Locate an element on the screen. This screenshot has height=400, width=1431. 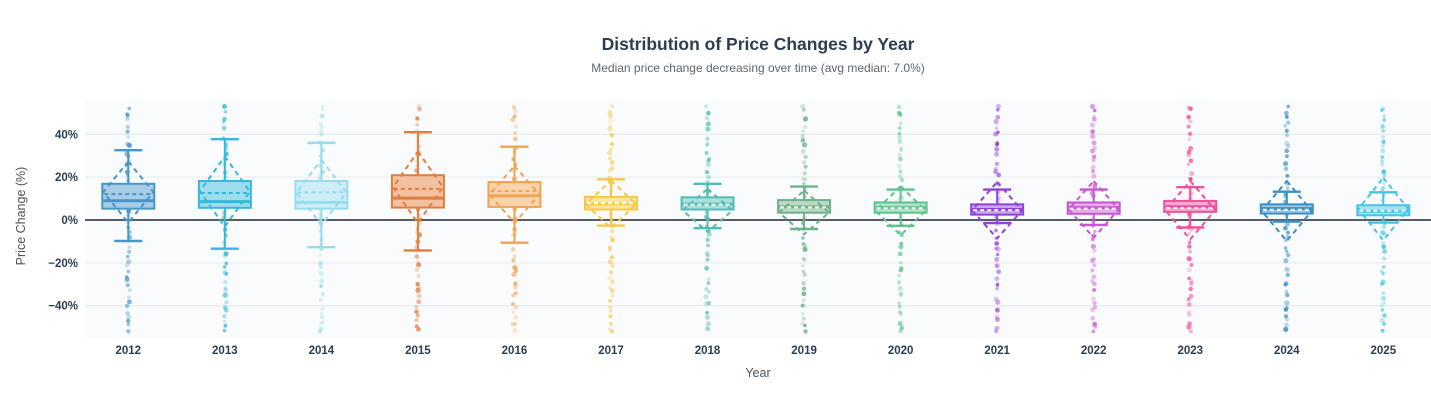
y-tick-label: 20% is located at coordinates (66, 178).